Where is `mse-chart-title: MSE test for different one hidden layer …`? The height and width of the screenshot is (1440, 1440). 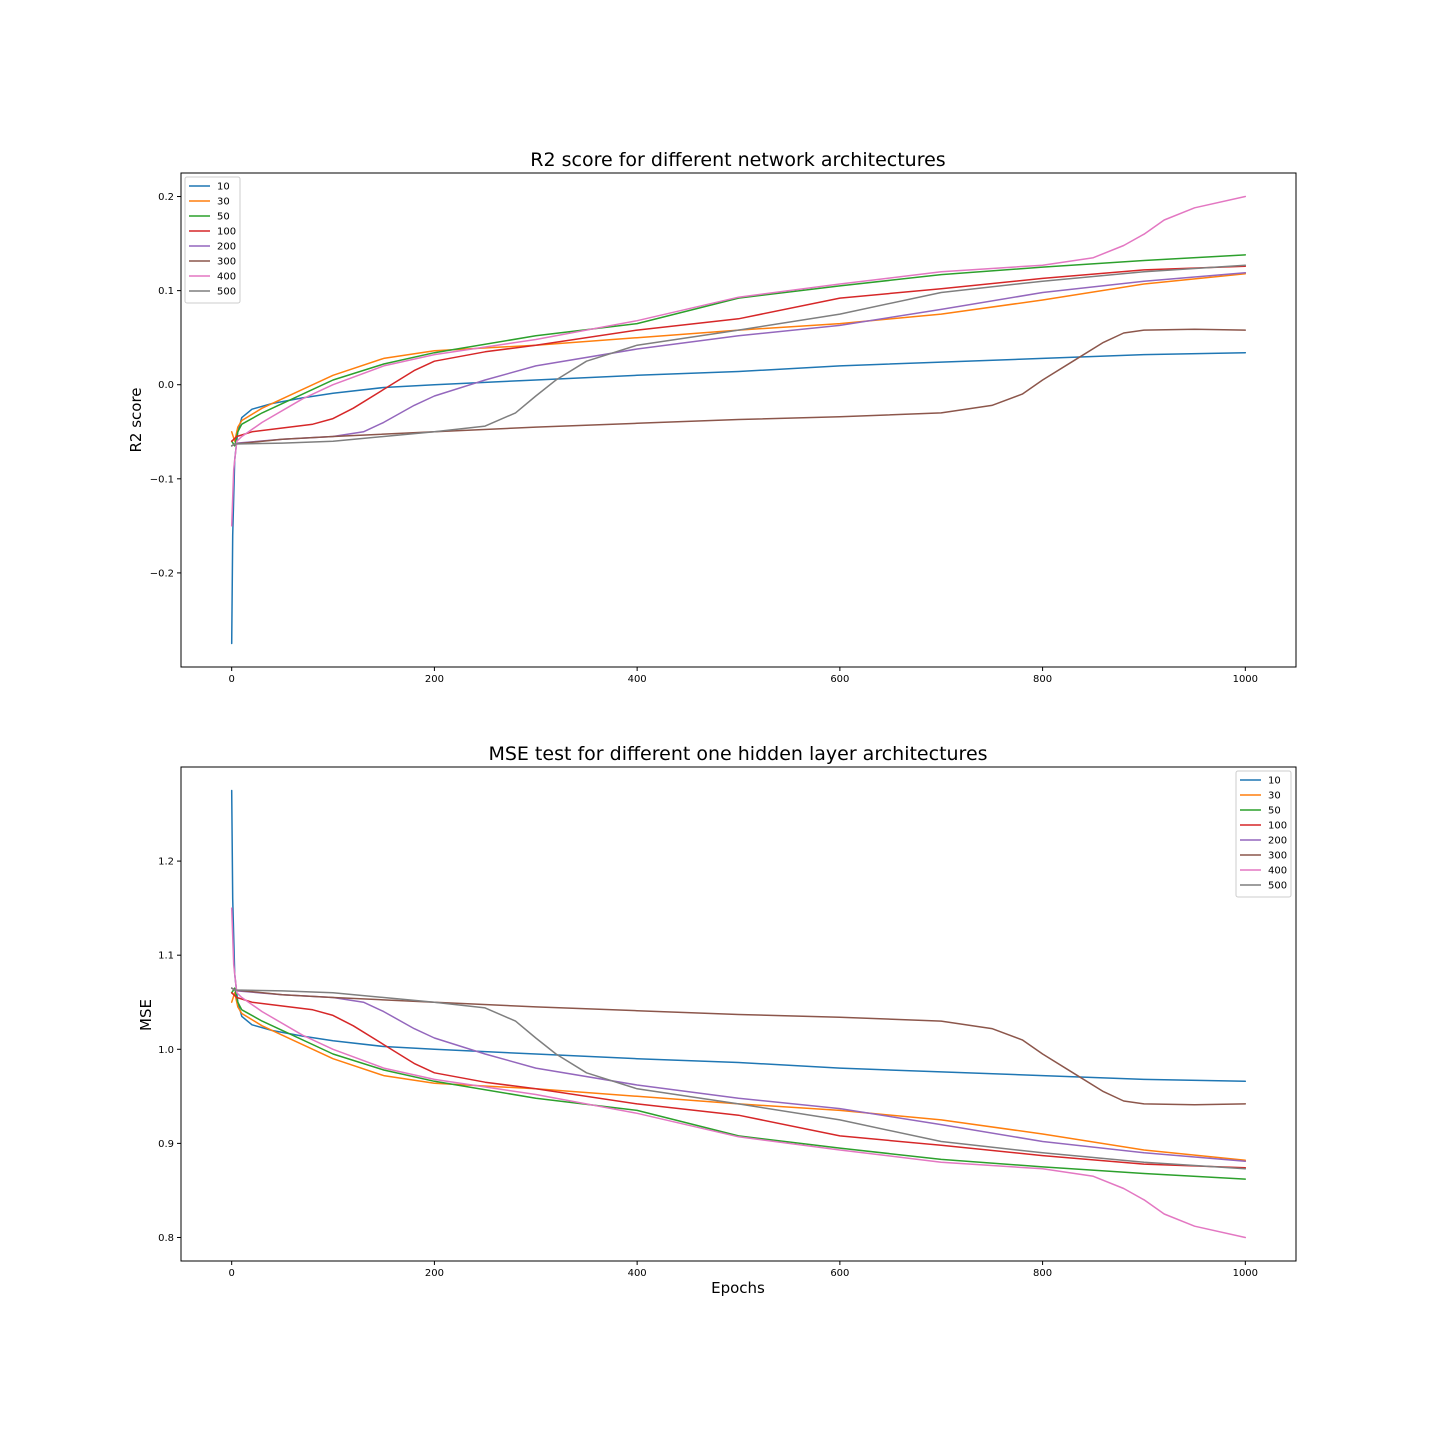 mse-chart-title: MSE test for different one hidden layer … is located at coordinates (737, 754).